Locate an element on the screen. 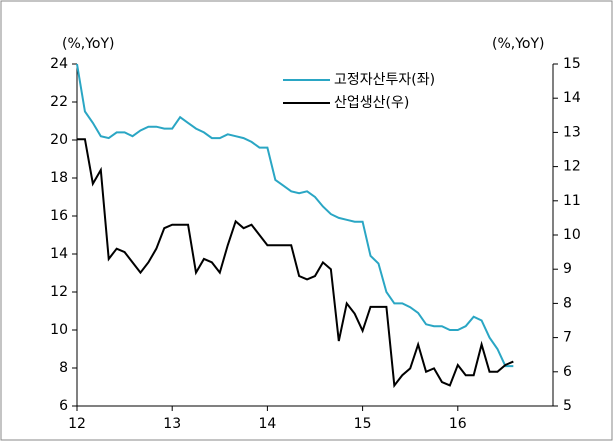 Image resolution: width=613 pixels, height=441 pixels. y-tick-label: 24 is located at coordinates (59, 64).